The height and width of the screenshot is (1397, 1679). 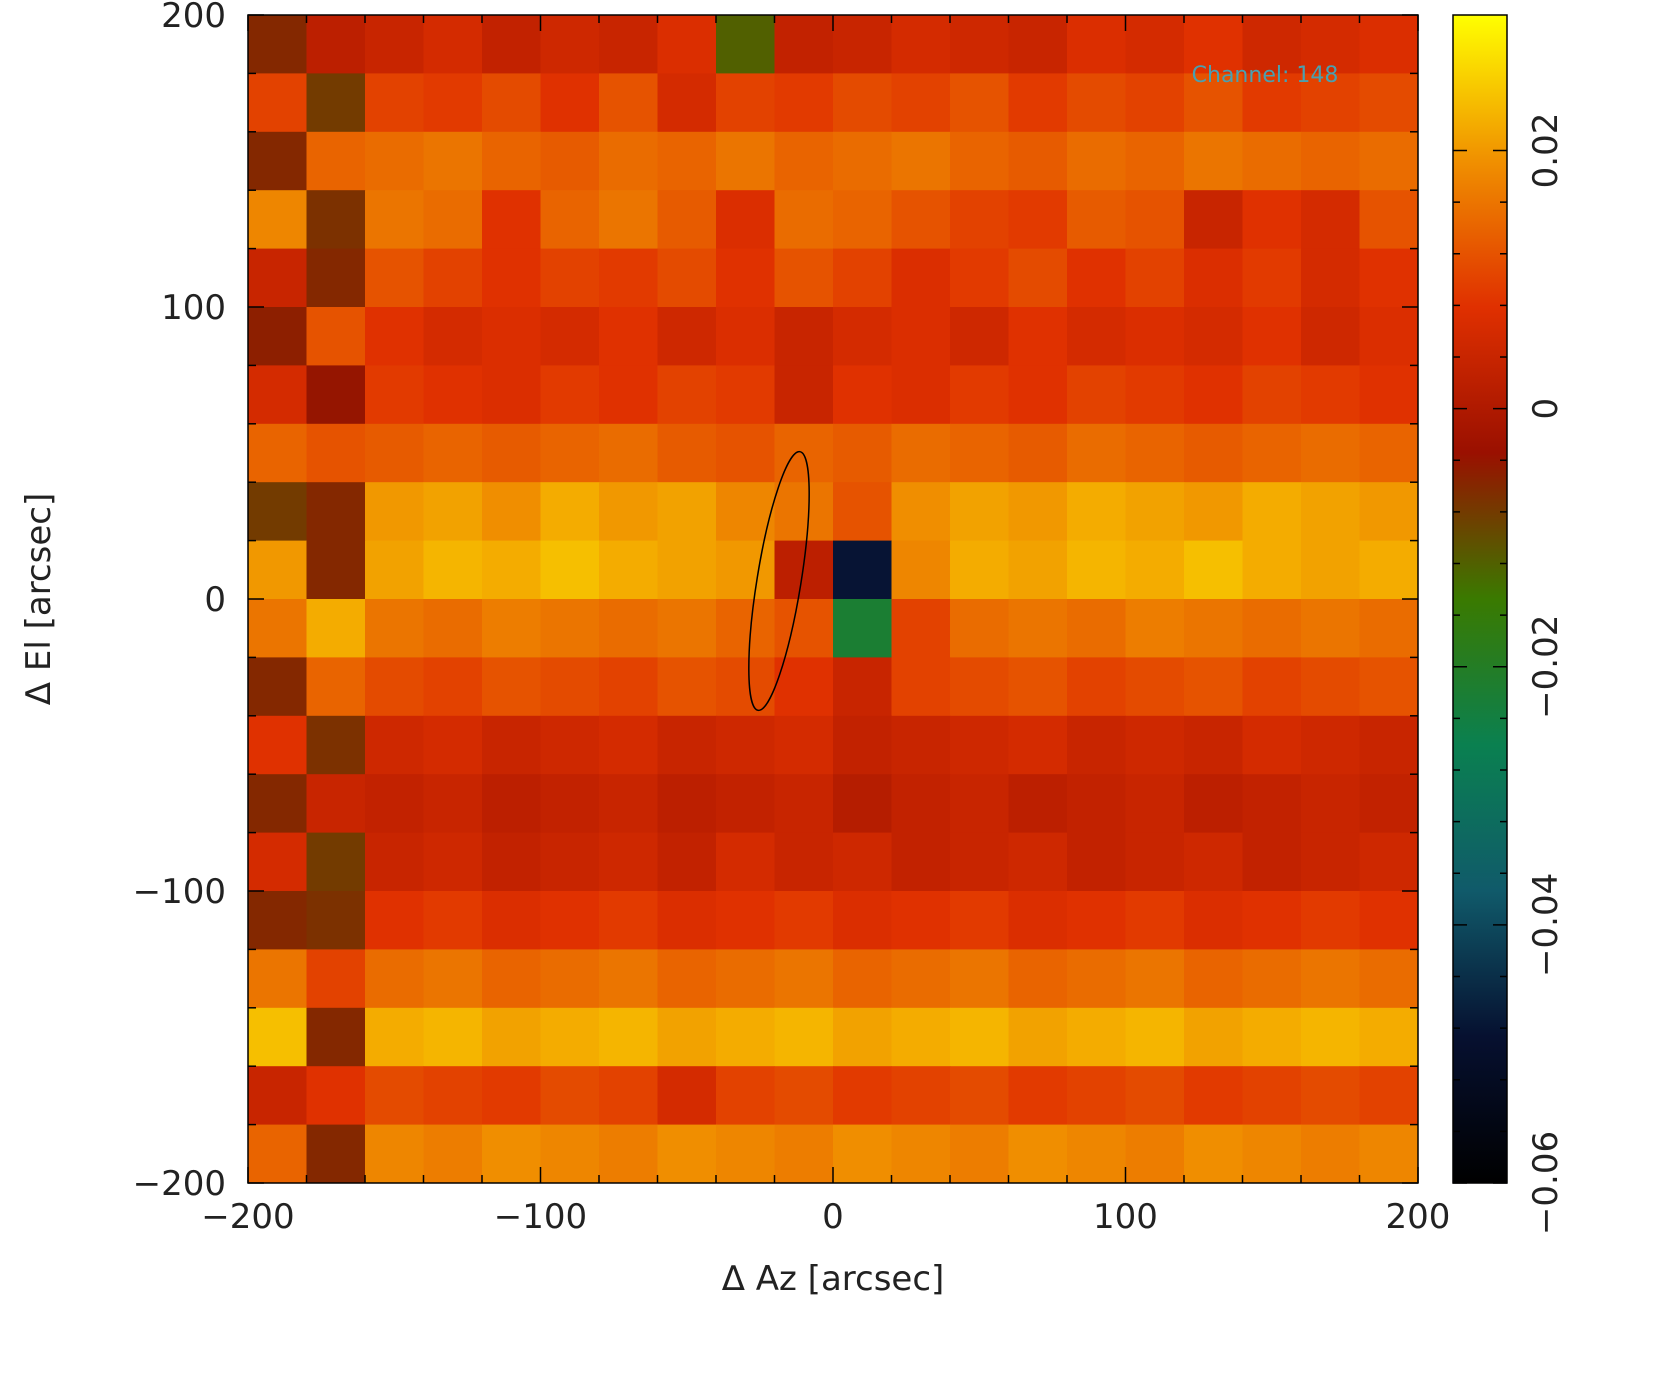 I want to click on x-tick-label: −100, so click(x=540, y=1217).